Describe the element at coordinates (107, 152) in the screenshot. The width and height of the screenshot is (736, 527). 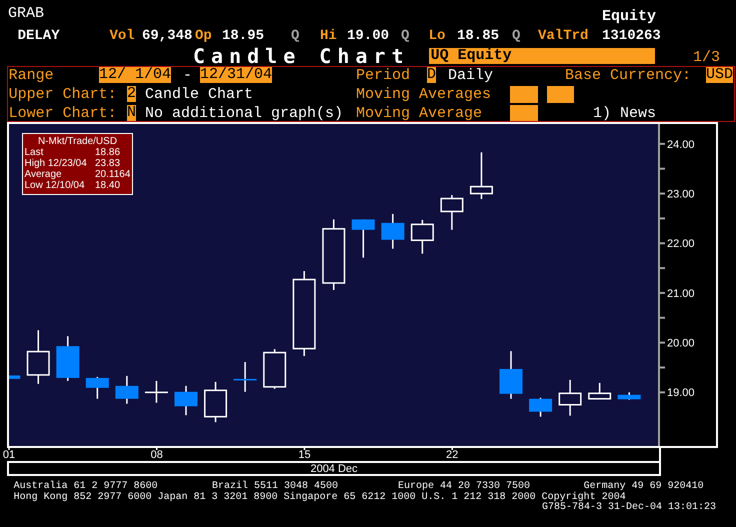
I see `annotation: 18.86` at that location.